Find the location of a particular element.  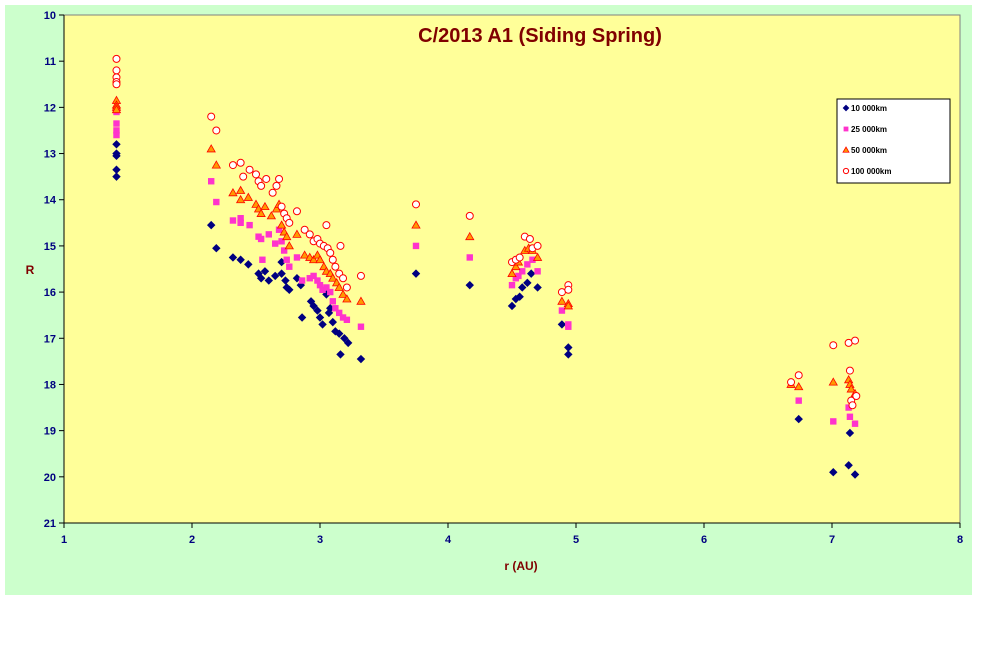

y-tick-label: 16 is located at coordinates (50, 293).